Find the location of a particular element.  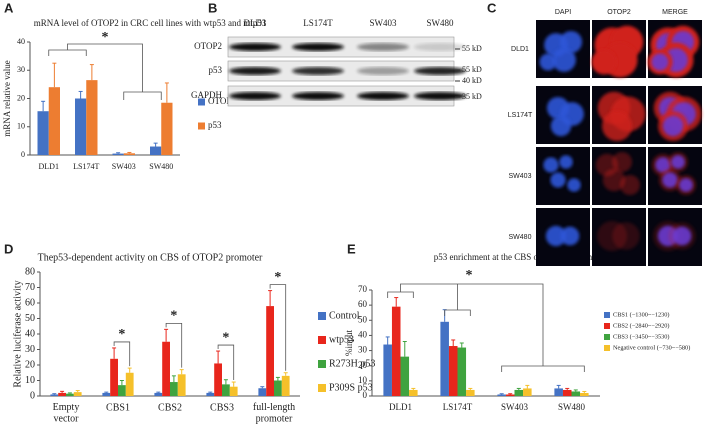

y-tick-label: 0 is located at coordinates (365, 395).